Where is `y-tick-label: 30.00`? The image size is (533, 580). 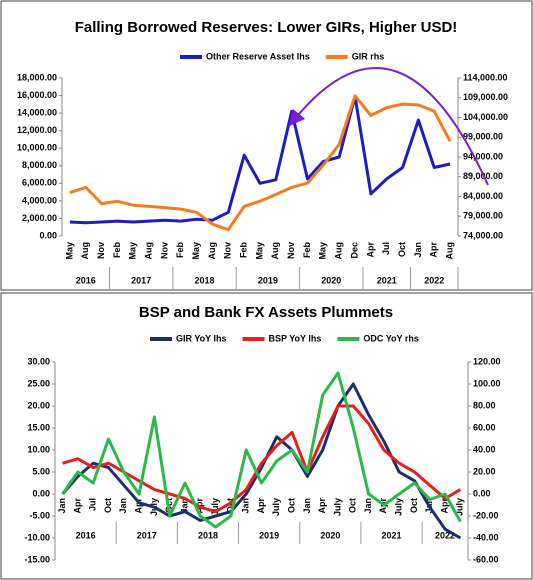
y-tick-label: 30.00 is located at coordinates (38, 361).